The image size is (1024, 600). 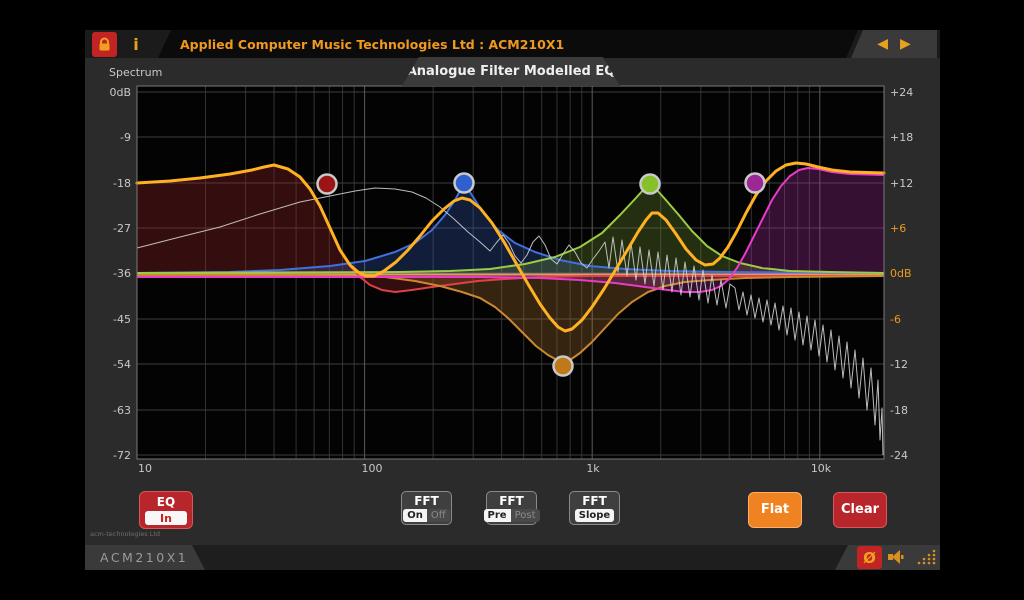 I want to click on fft-pre-segment: Pre, so click(x=497, y=515).